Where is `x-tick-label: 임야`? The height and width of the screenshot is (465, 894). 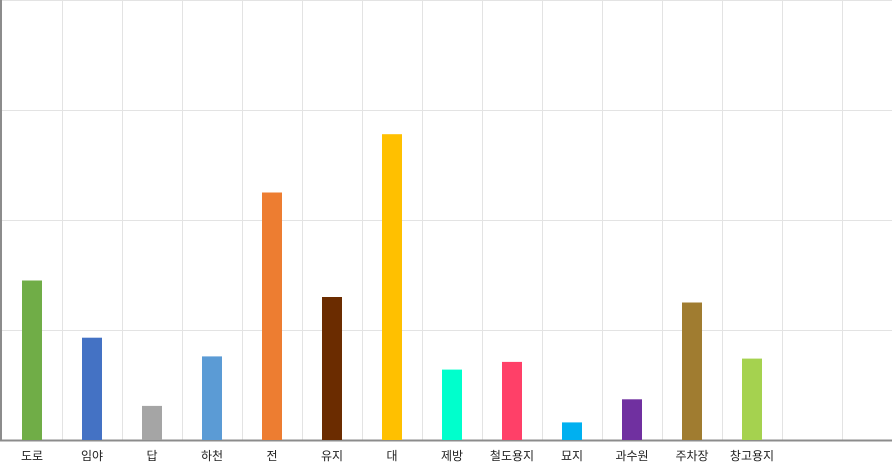
x-tick-label: 임야 is located at coordinates (92, 456).